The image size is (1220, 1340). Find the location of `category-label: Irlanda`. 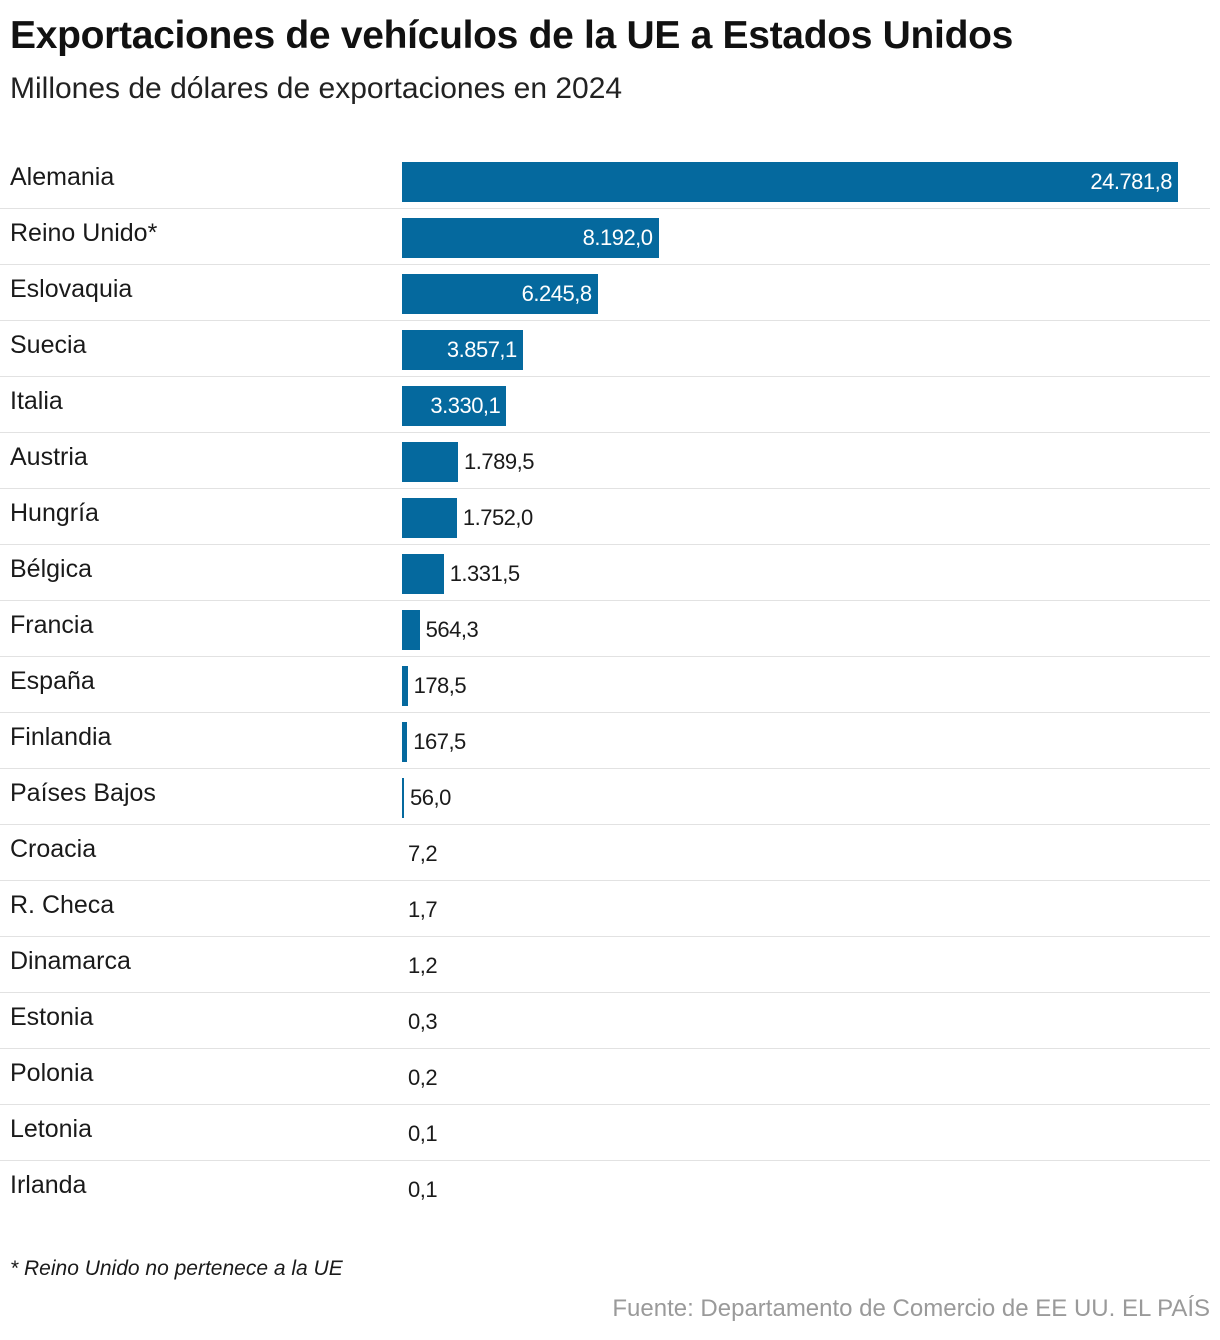

category-label: Irlanda is located at coordinates (48, 1185).